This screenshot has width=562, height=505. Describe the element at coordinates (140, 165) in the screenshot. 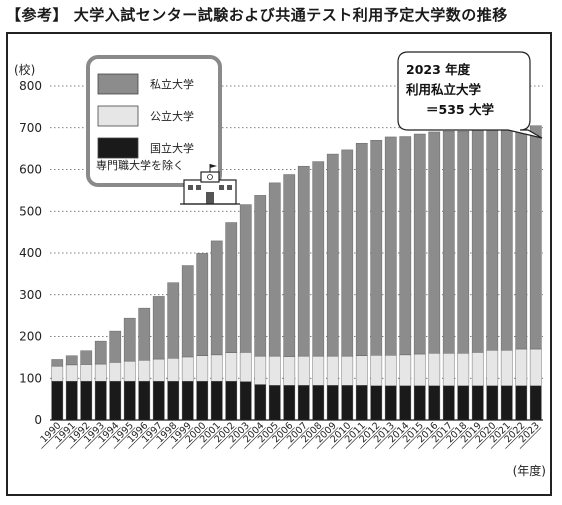

I see `legend-note: 専門職大学を除く` at that location.